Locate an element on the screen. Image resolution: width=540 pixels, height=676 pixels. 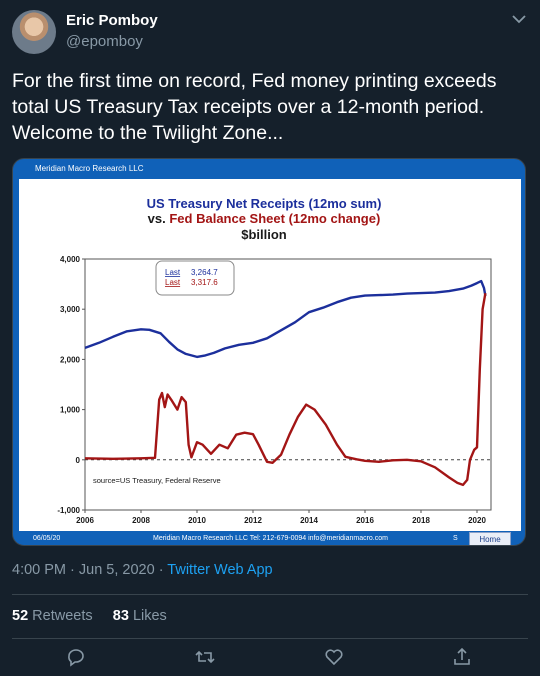
source-app-link: Twitter Web App is located at coordinates (220, 570).